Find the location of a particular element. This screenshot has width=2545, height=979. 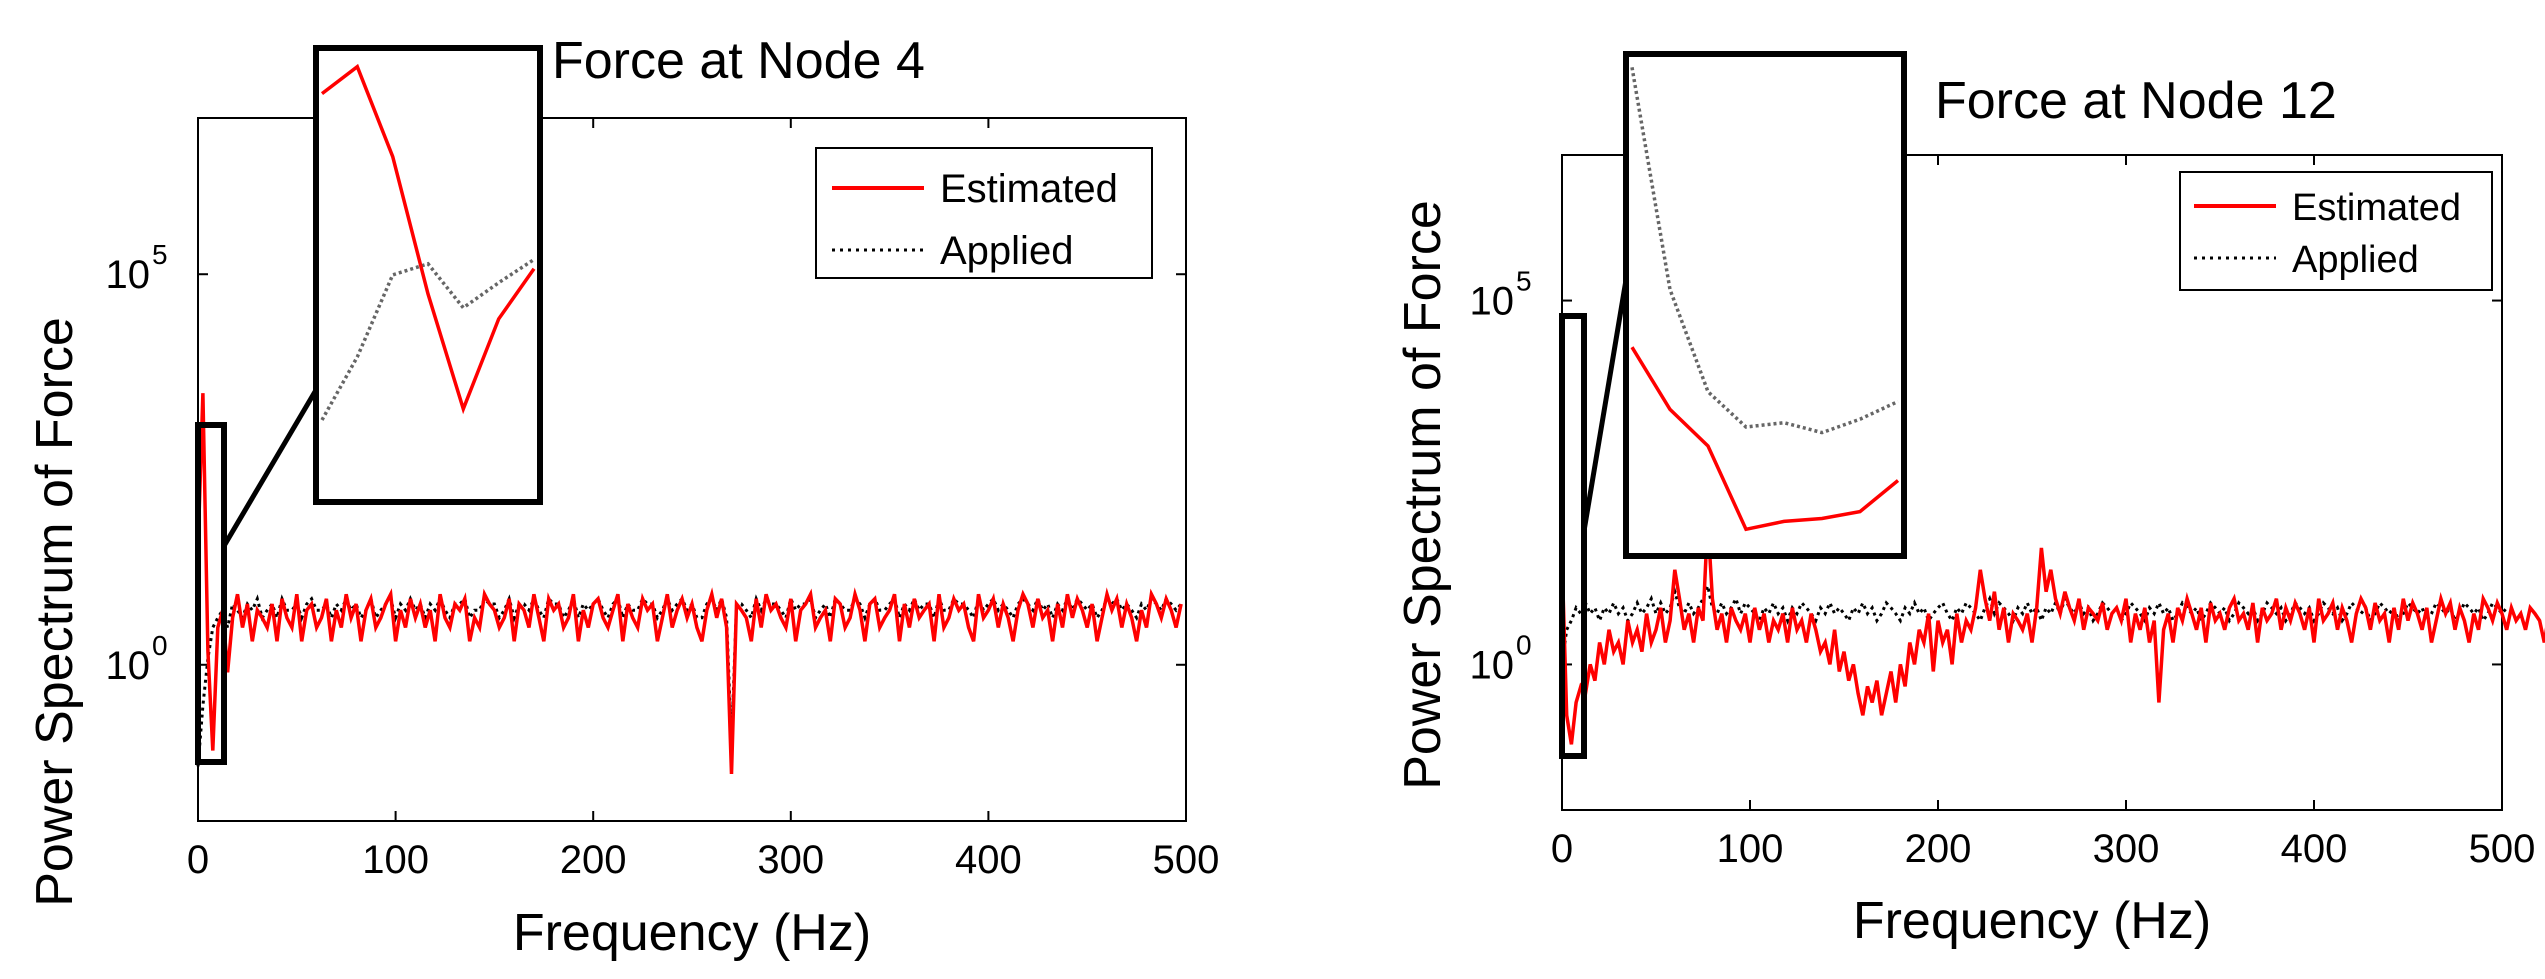

chart-title: Force at Node 4 is located at coordinates (738, 61).